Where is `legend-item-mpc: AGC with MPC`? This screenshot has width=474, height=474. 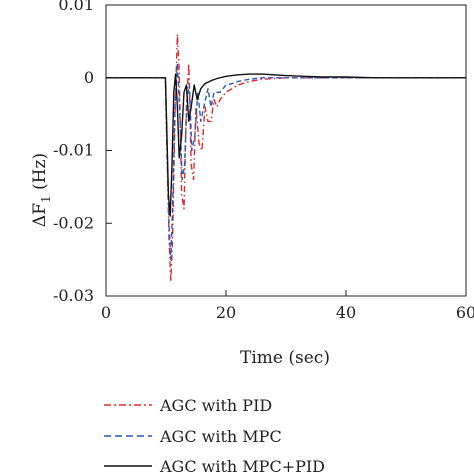 legend-item-mpc: AGC with MPC is located at coordinates (193, 436).